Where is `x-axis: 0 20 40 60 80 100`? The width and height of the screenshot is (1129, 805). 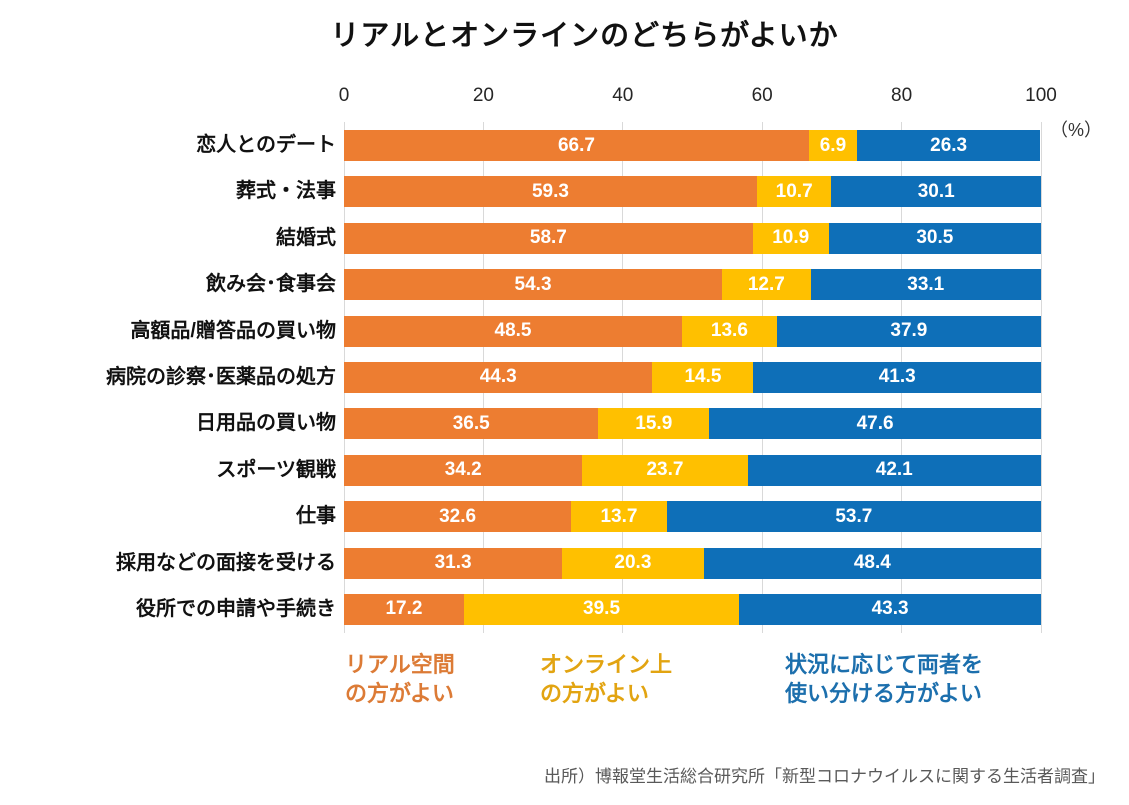
x-axis: 0 20 40 60 80 100 is located at coordinates (698, 98).